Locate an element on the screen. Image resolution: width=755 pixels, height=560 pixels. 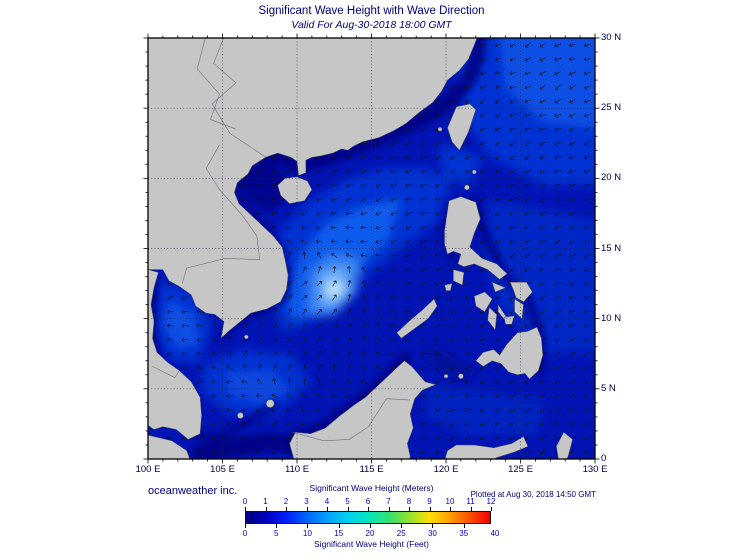
lat-tick-label: 0 is located at coordinates (604, 458).